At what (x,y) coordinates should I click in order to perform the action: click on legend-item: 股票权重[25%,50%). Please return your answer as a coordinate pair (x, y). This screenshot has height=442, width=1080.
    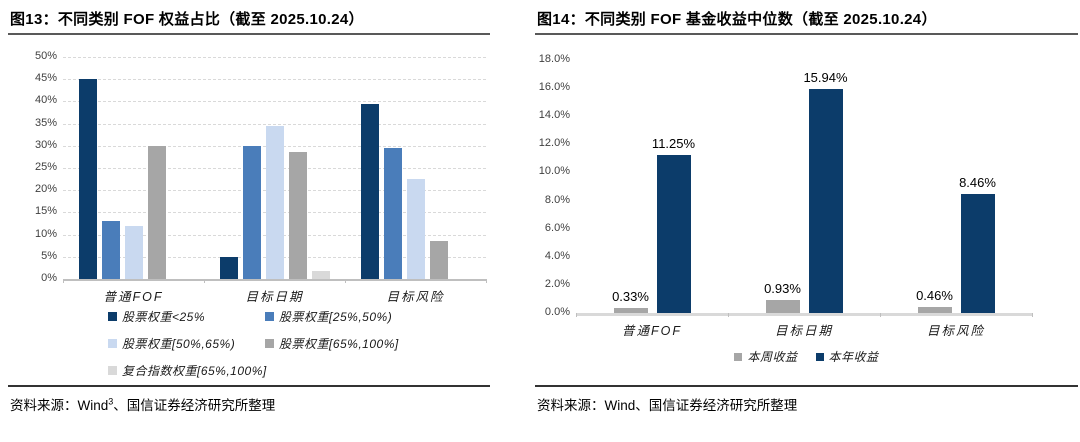
    Looking at the image, I should click on (332, 316).